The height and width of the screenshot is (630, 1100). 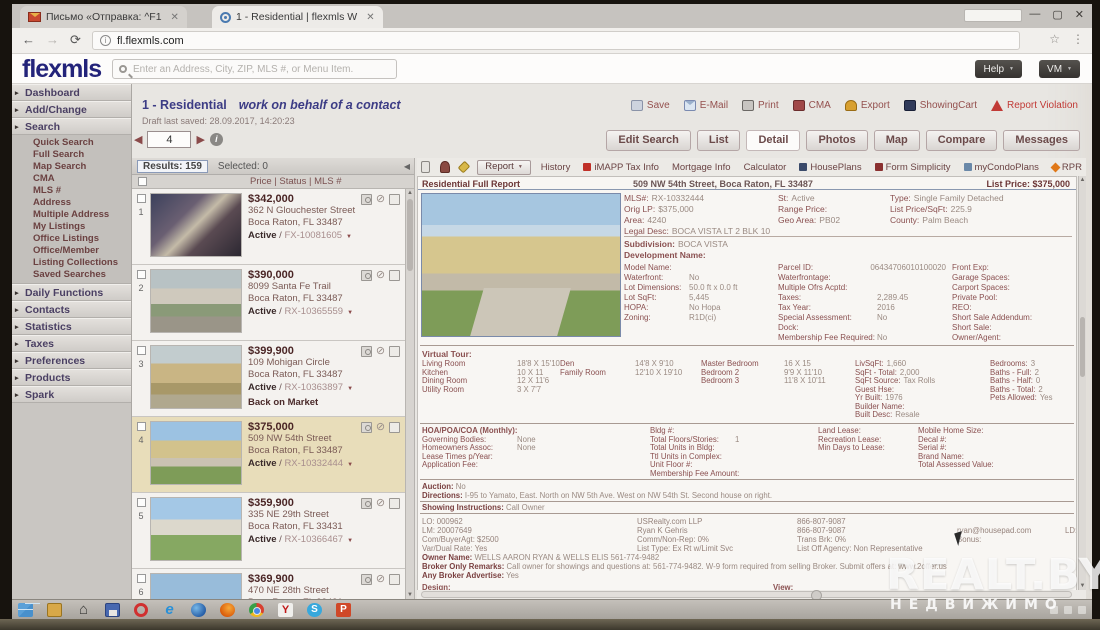 I want to click on sidebar-subitem: Multiple Address, so click(x=71, y=215).